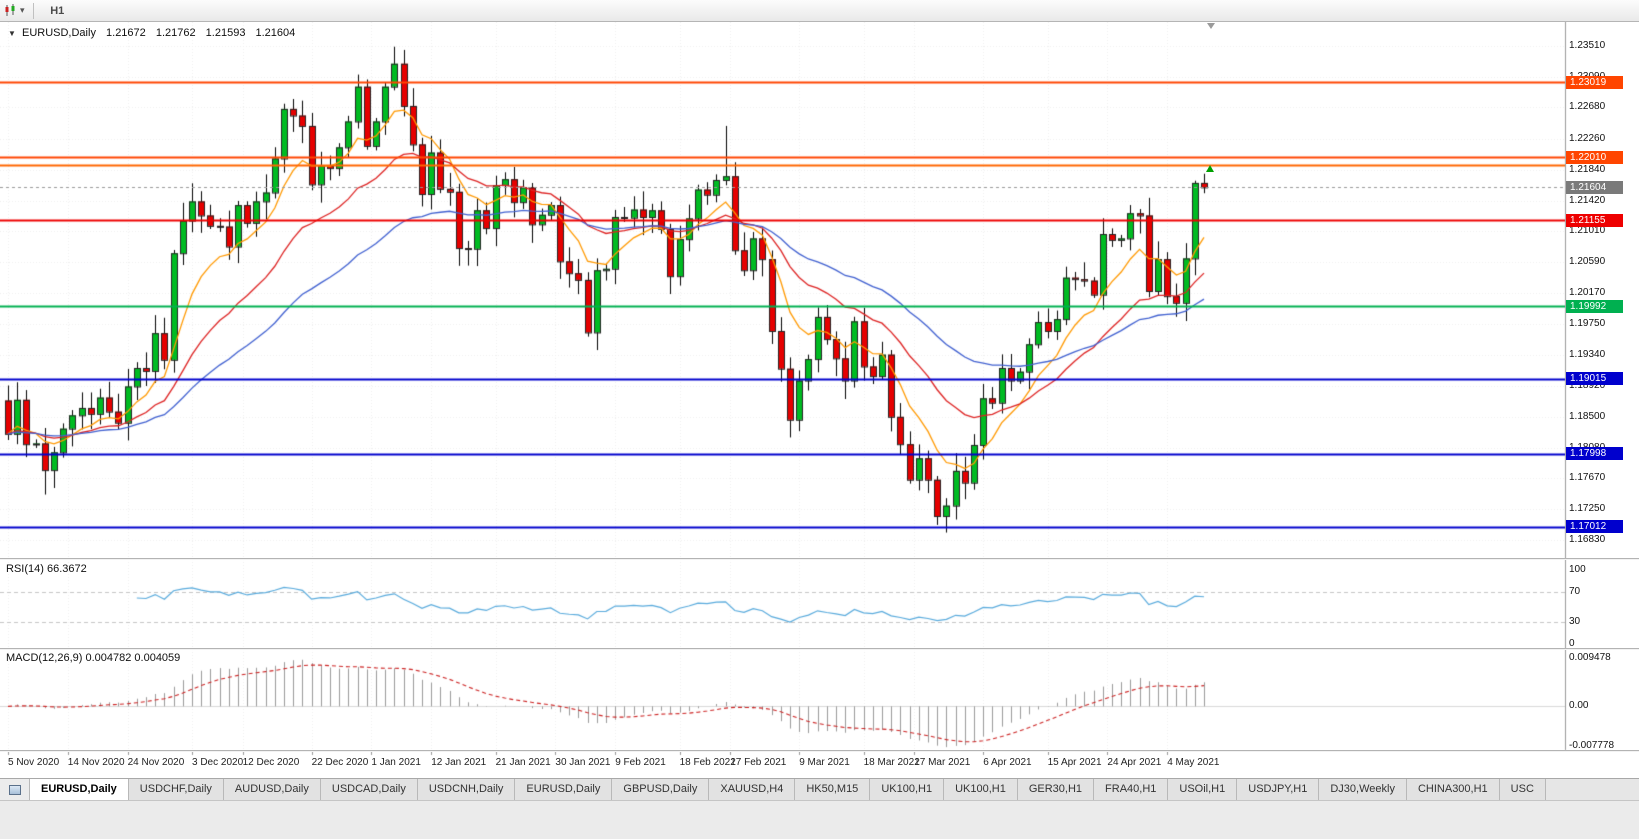 This screenshot has height=839, width=1639. Describe the element at coordinates (58, 33) in the screenshot. I see `chart-symbol-label: EURUSD,Daily` at that location.